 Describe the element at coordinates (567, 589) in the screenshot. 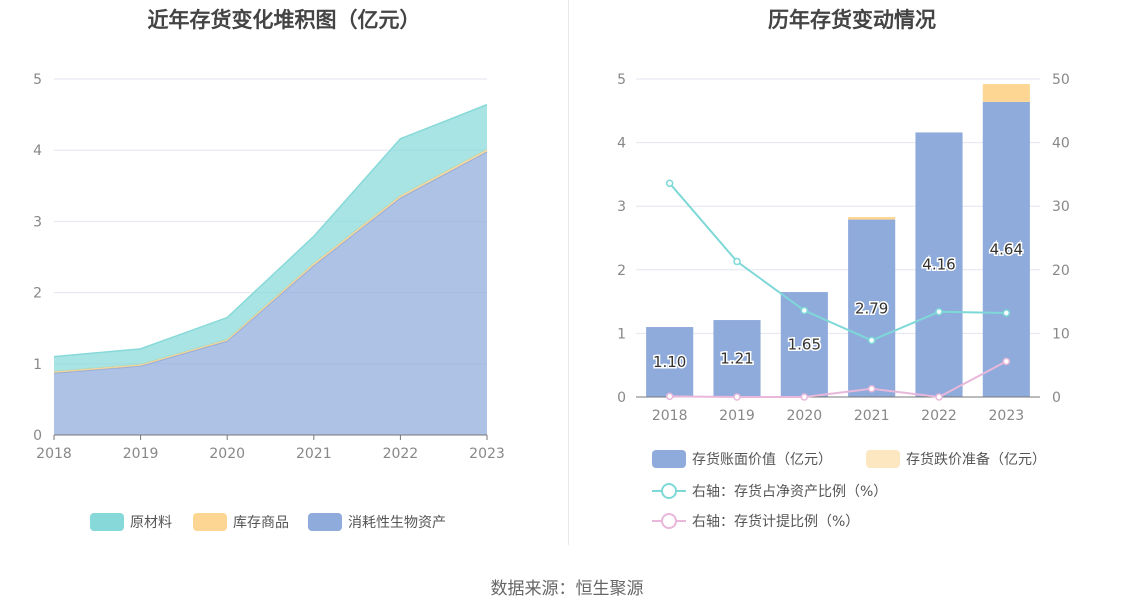

I see `data-source: 数据来源：恒生聚源` at that location.